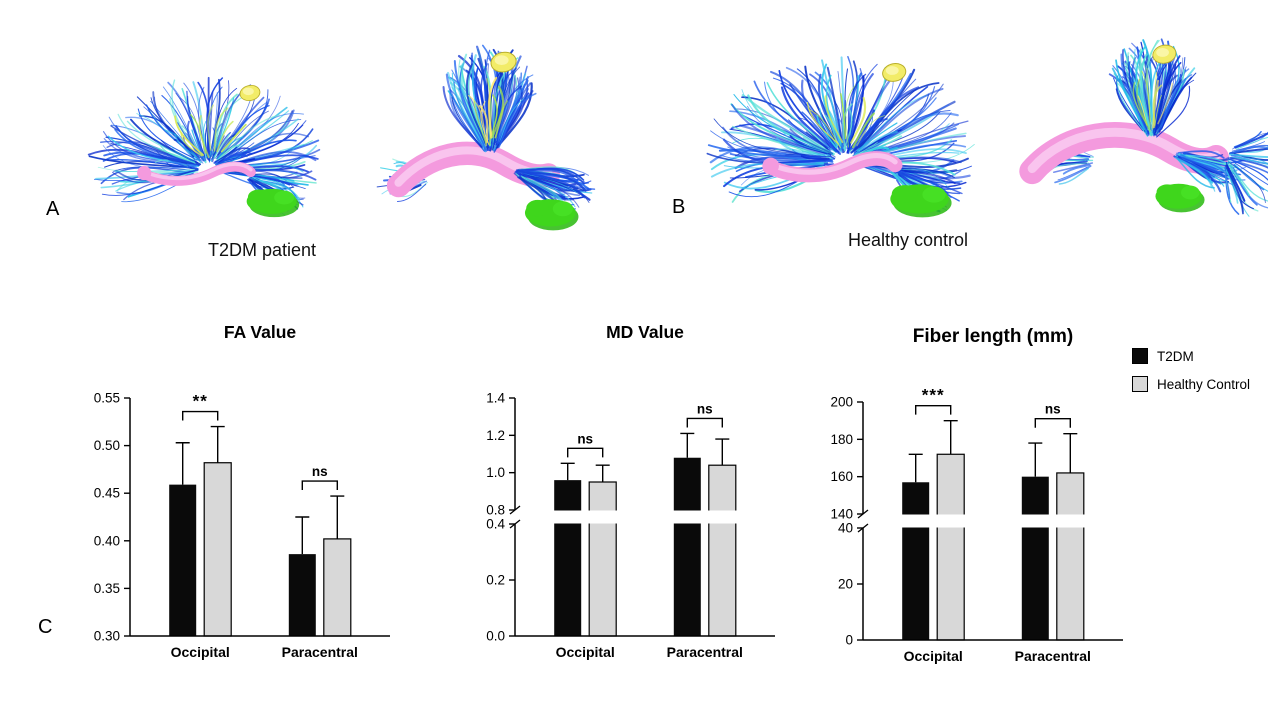  Describe the element at coordinates (495, 636) in the screenshot. I see `y-tick-label: 0.0` at that location.